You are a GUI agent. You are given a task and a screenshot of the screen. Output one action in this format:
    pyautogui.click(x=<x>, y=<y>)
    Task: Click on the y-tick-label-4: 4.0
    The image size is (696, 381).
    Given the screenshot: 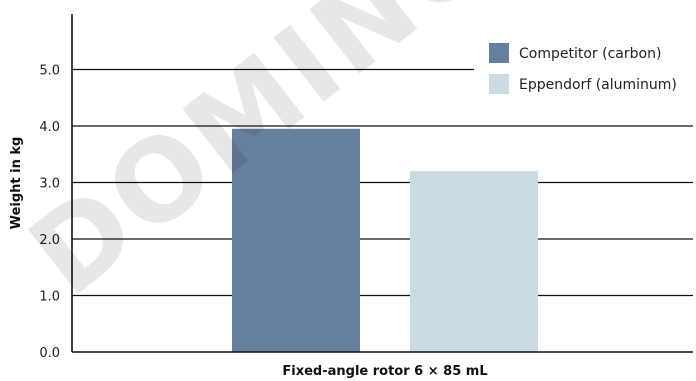 What is the action you would take?
    pyautogui.click(x=49, y=127)
    